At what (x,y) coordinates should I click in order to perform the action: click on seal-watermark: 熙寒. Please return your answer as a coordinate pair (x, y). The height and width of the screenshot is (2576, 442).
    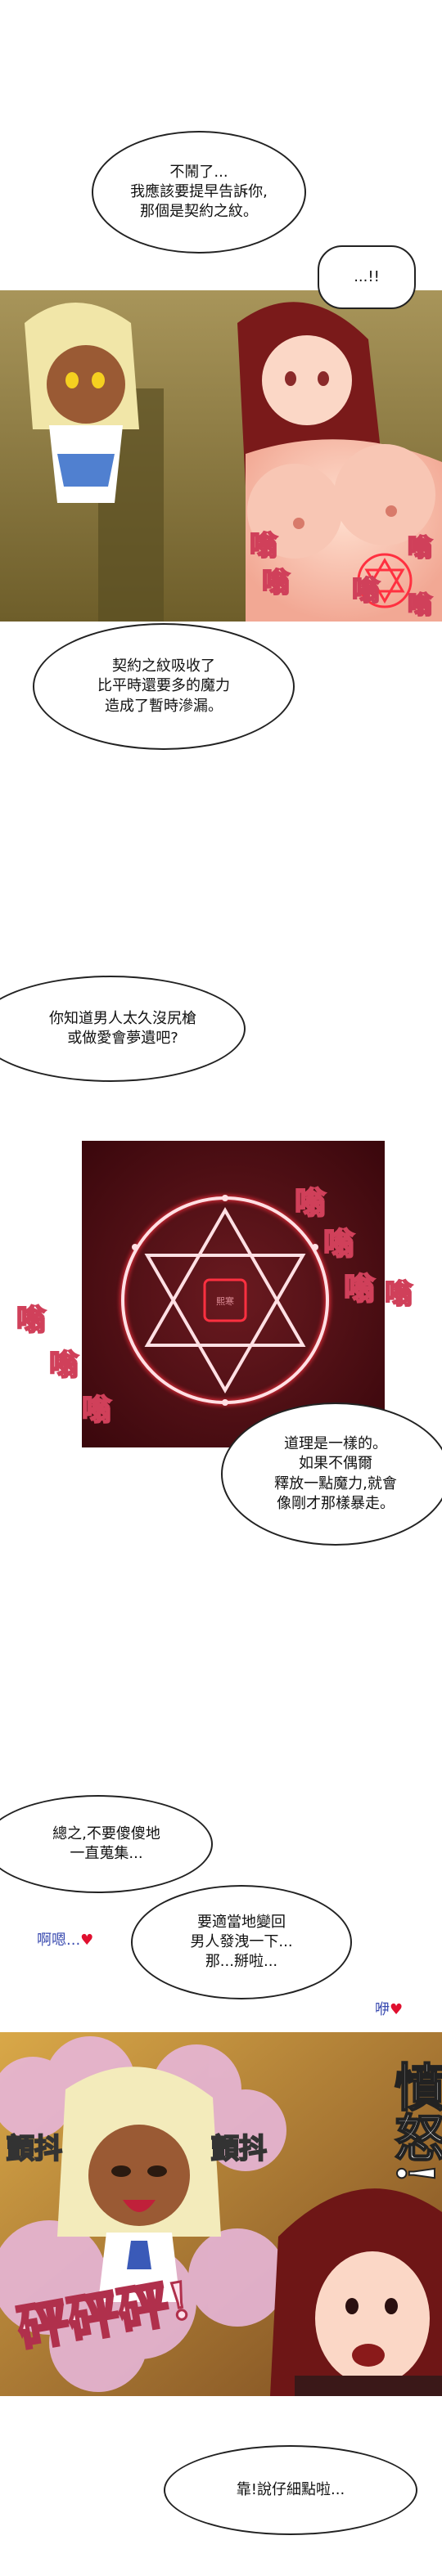
    Looking at the image, I should click on (225, 1301).